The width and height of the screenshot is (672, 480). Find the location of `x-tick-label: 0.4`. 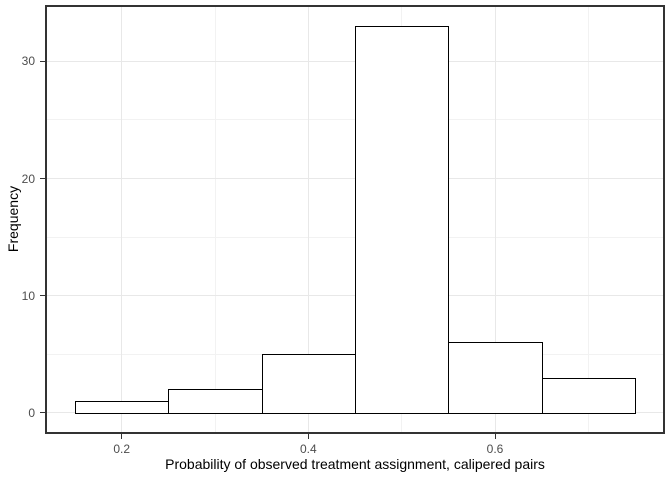

x-tick-label: 0.4 is located at coordinates (308, 449).